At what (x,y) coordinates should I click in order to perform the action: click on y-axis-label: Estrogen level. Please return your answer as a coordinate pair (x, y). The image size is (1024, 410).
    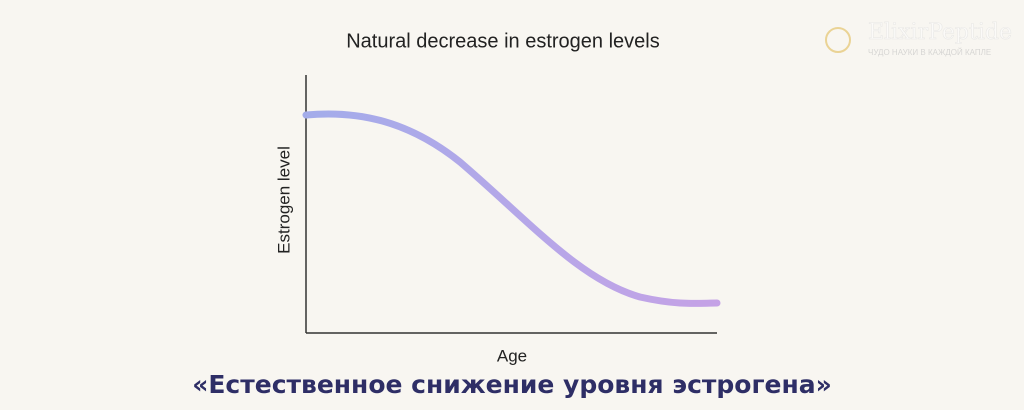
    Looking at the image, I should click on (283, 200).